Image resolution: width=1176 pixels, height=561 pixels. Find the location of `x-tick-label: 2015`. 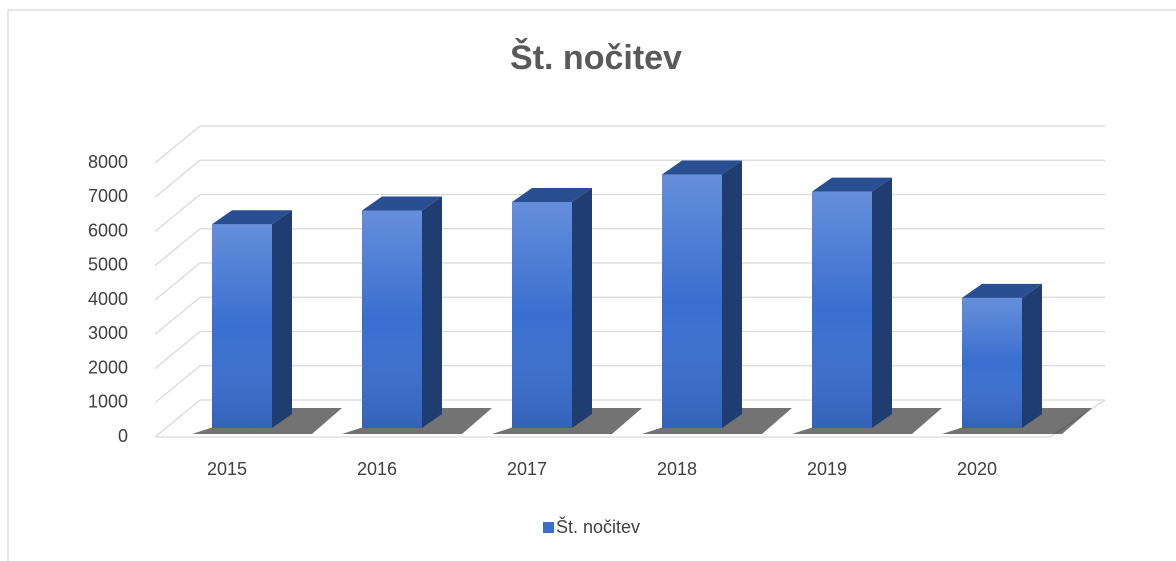

x-tick-label: 2015 is located at coordinates (227, 469).